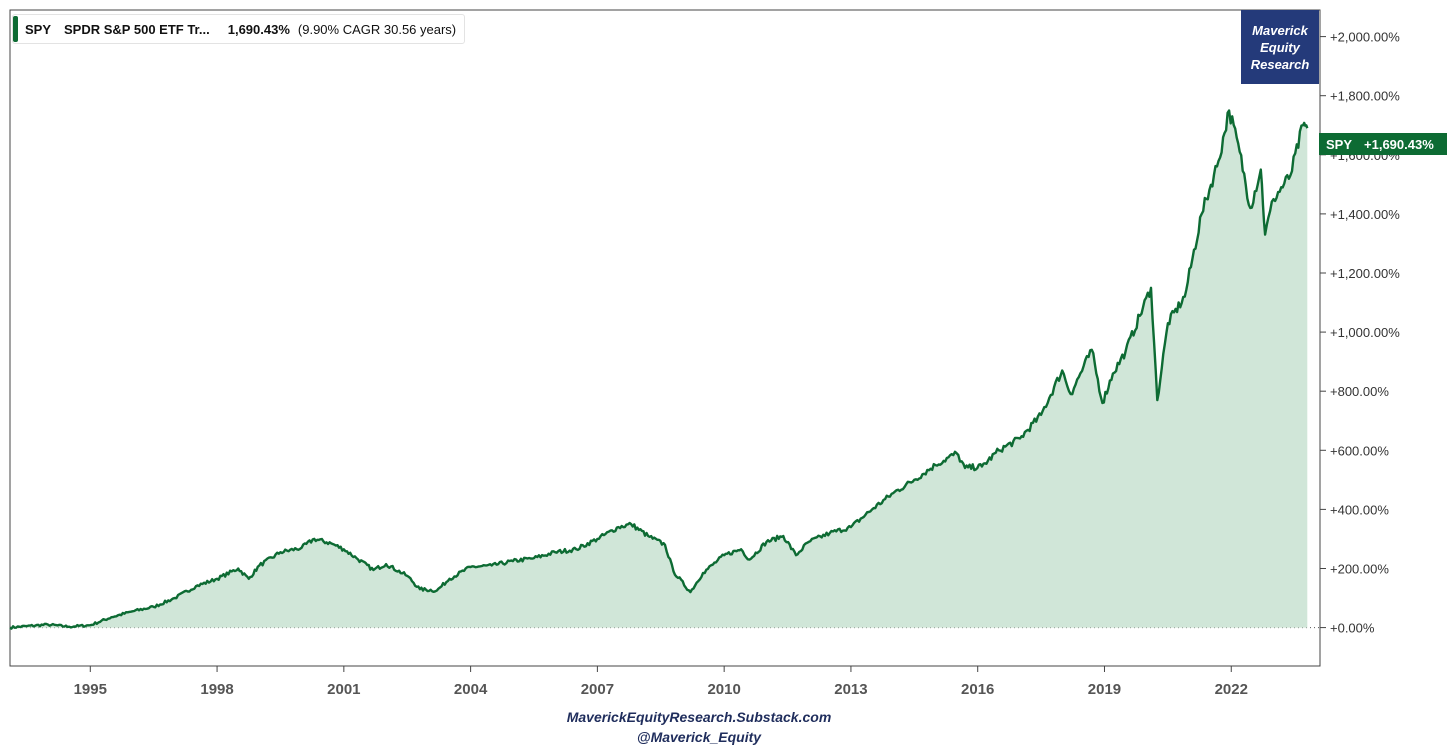 The width and height of the screenshot is (1456, 752). I want to click on footer-handle: @Maverick_Equity, so click(699, 737).